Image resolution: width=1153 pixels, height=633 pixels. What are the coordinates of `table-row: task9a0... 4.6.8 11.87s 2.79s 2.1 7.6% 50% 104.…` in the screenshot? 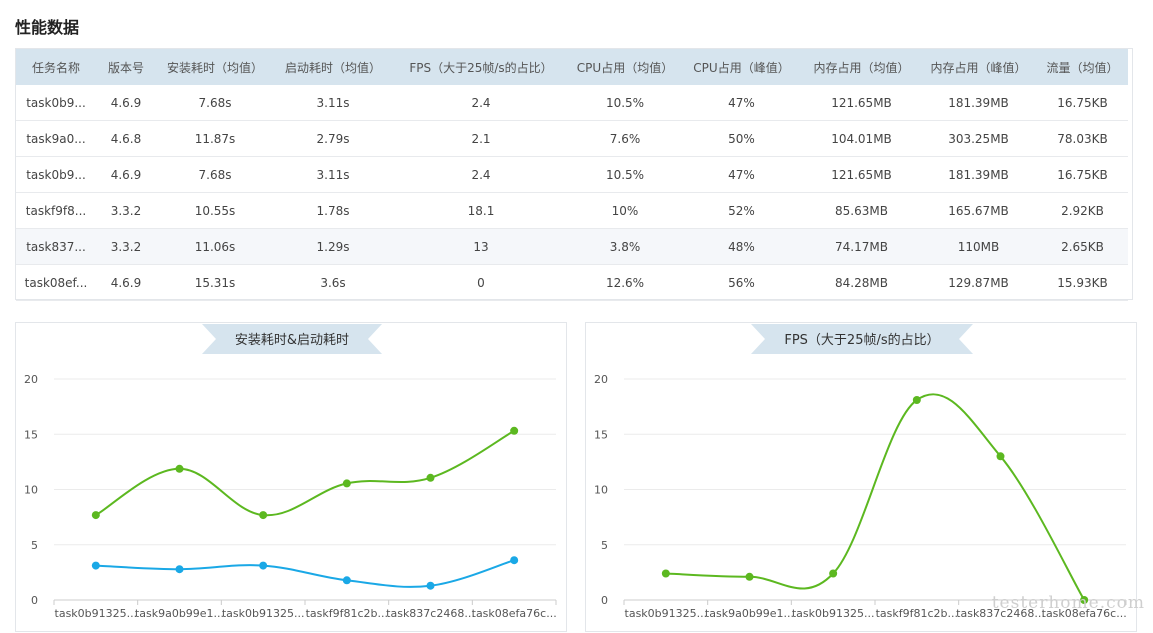 It's located at (572, 138).